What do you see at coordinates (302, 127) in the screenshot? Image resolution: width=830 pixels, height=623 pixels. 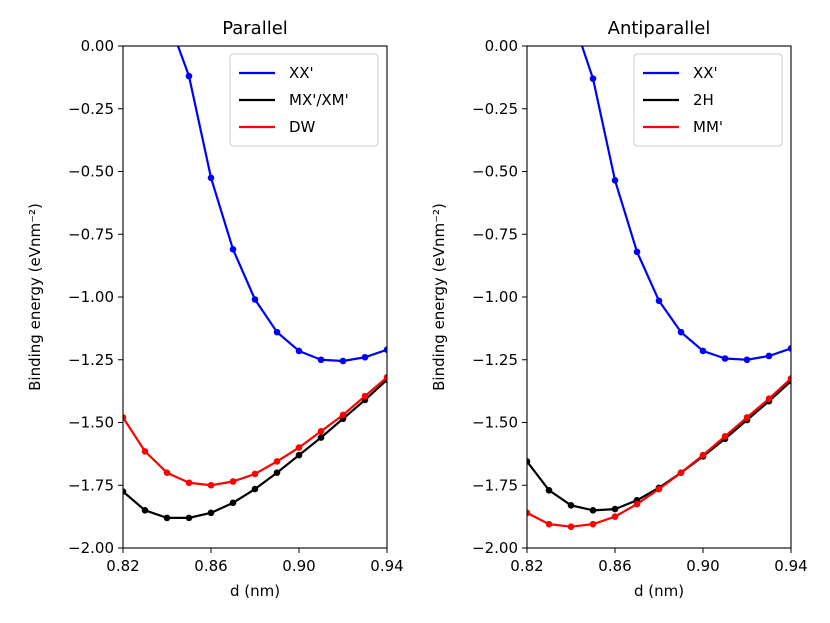 I see `legend-label-dw: DW` at bounding box center [302, 127].